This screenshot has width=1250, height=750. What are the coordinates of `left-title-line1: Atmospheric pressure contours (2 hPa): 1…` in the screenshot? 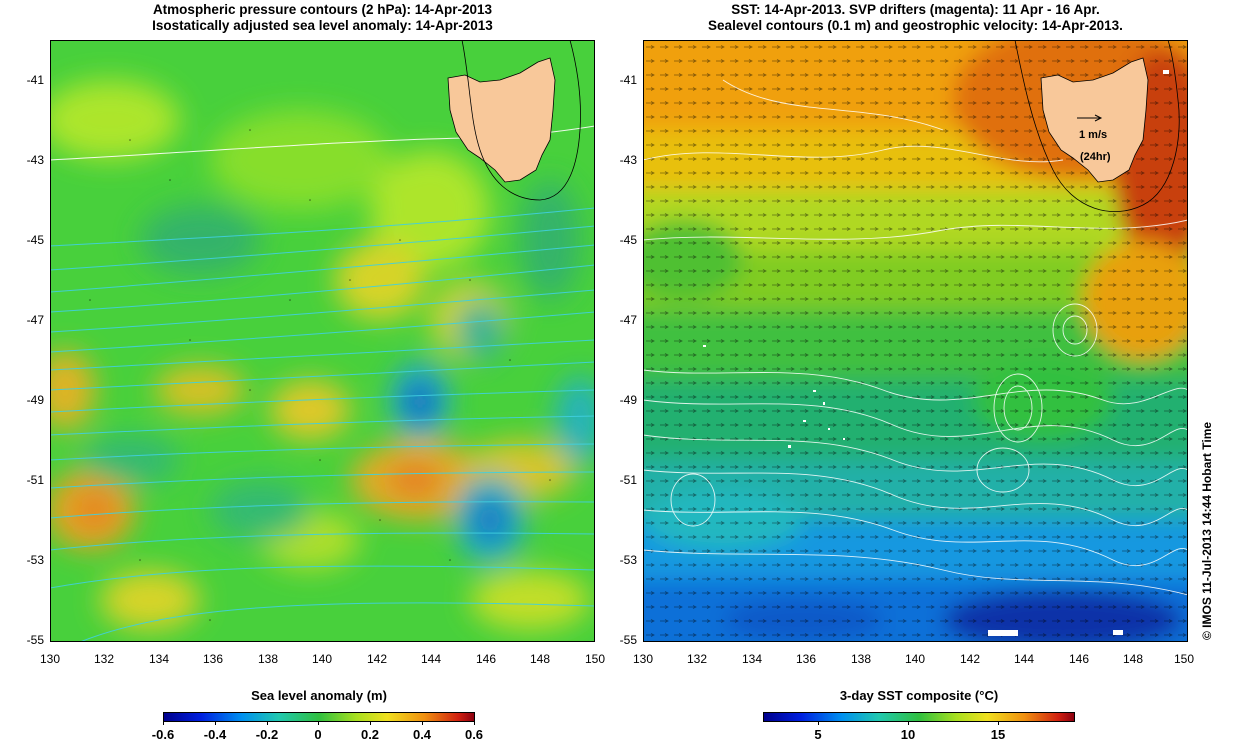 It's located at (322, 9).